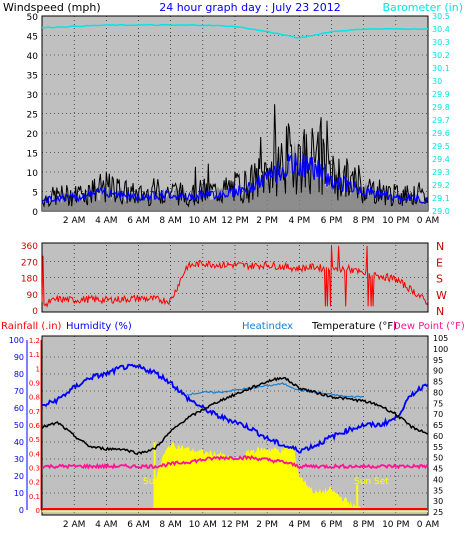 Image resolution: width=466 pixels, height=555 pixels. Describe the element at coordinates (440, 338) in the screenshot. I see `temp-tick-label: 105` at that location.